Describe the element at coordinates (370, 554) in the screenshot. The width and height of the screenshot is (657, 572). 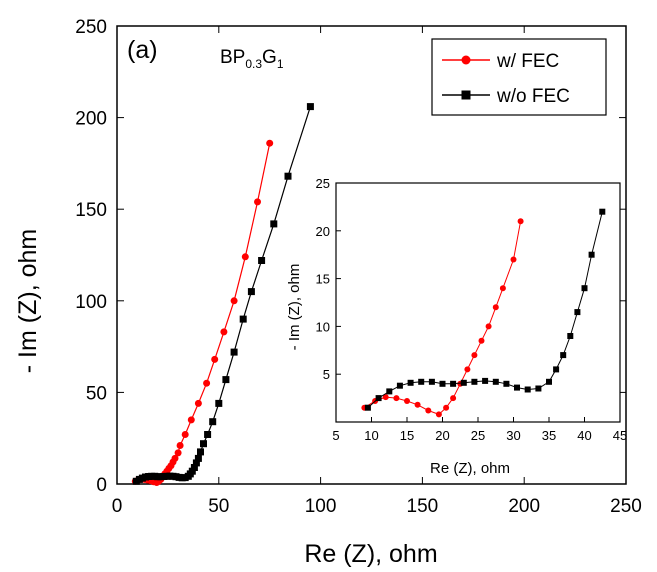
I see `x-axis-title: Re (Z), ohm` at that location.